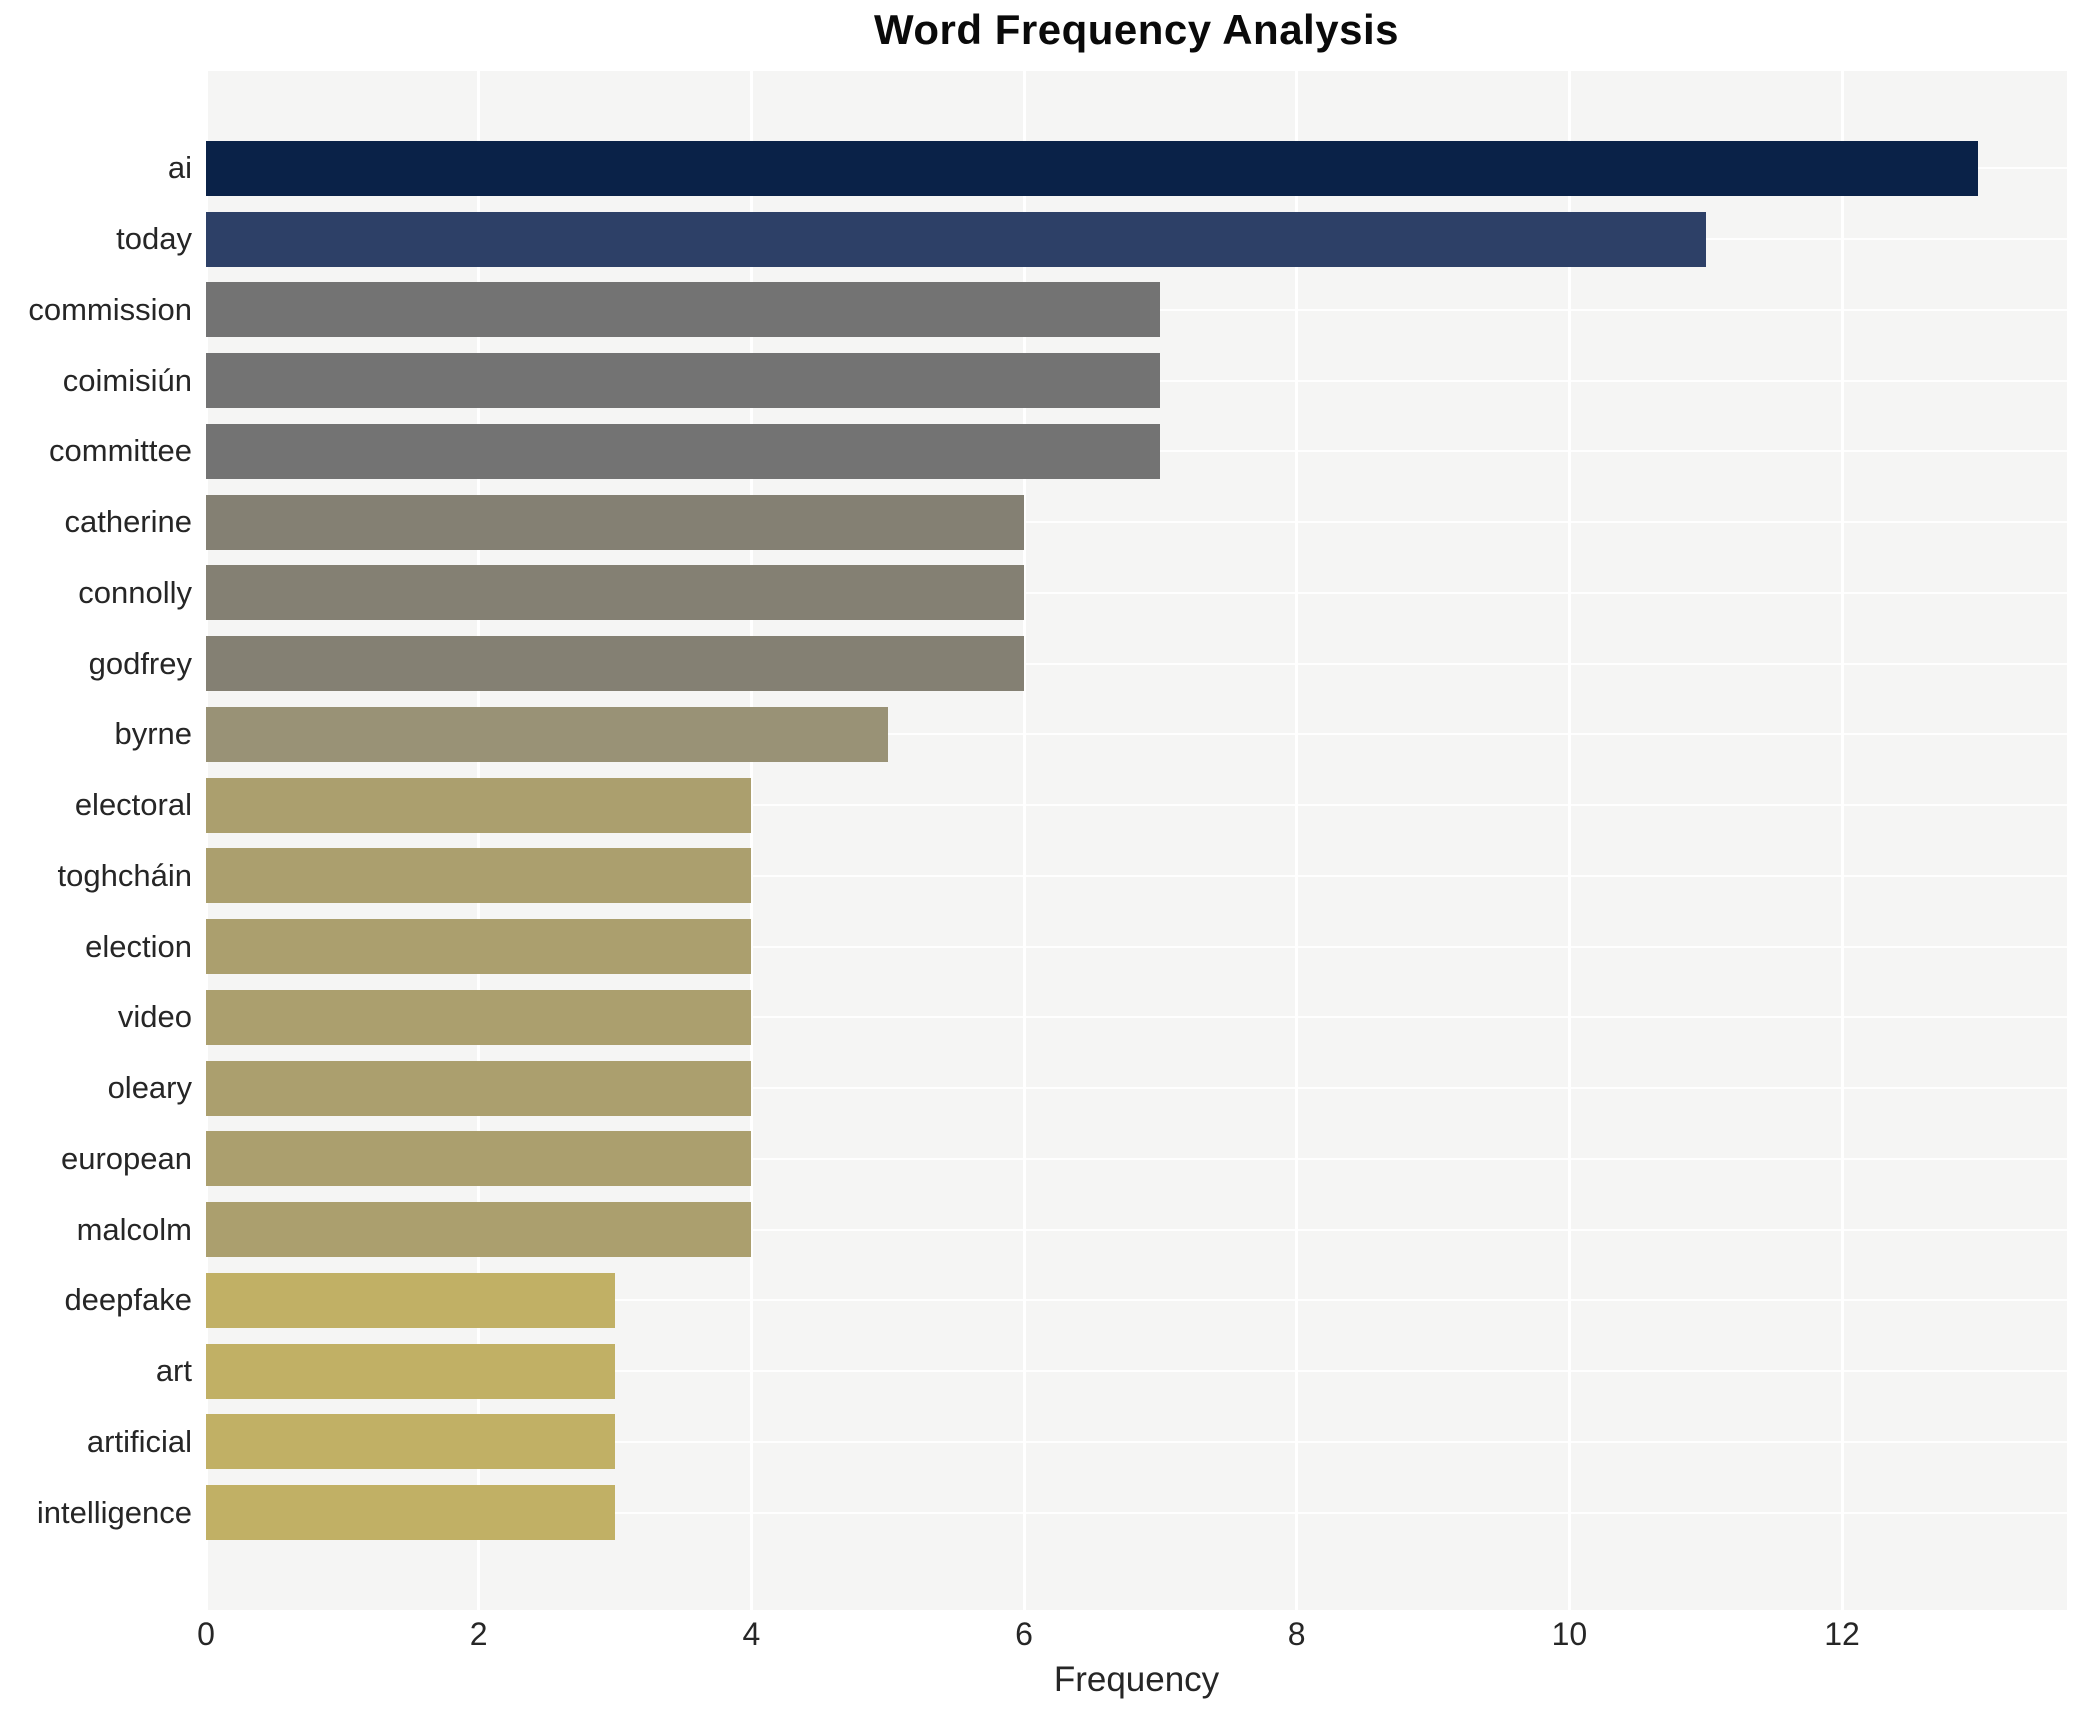  What do you see at coordinates (1136, 1017) in the screenshot?
I see `gridline-y-video` at bounding box center [1136, 1017].